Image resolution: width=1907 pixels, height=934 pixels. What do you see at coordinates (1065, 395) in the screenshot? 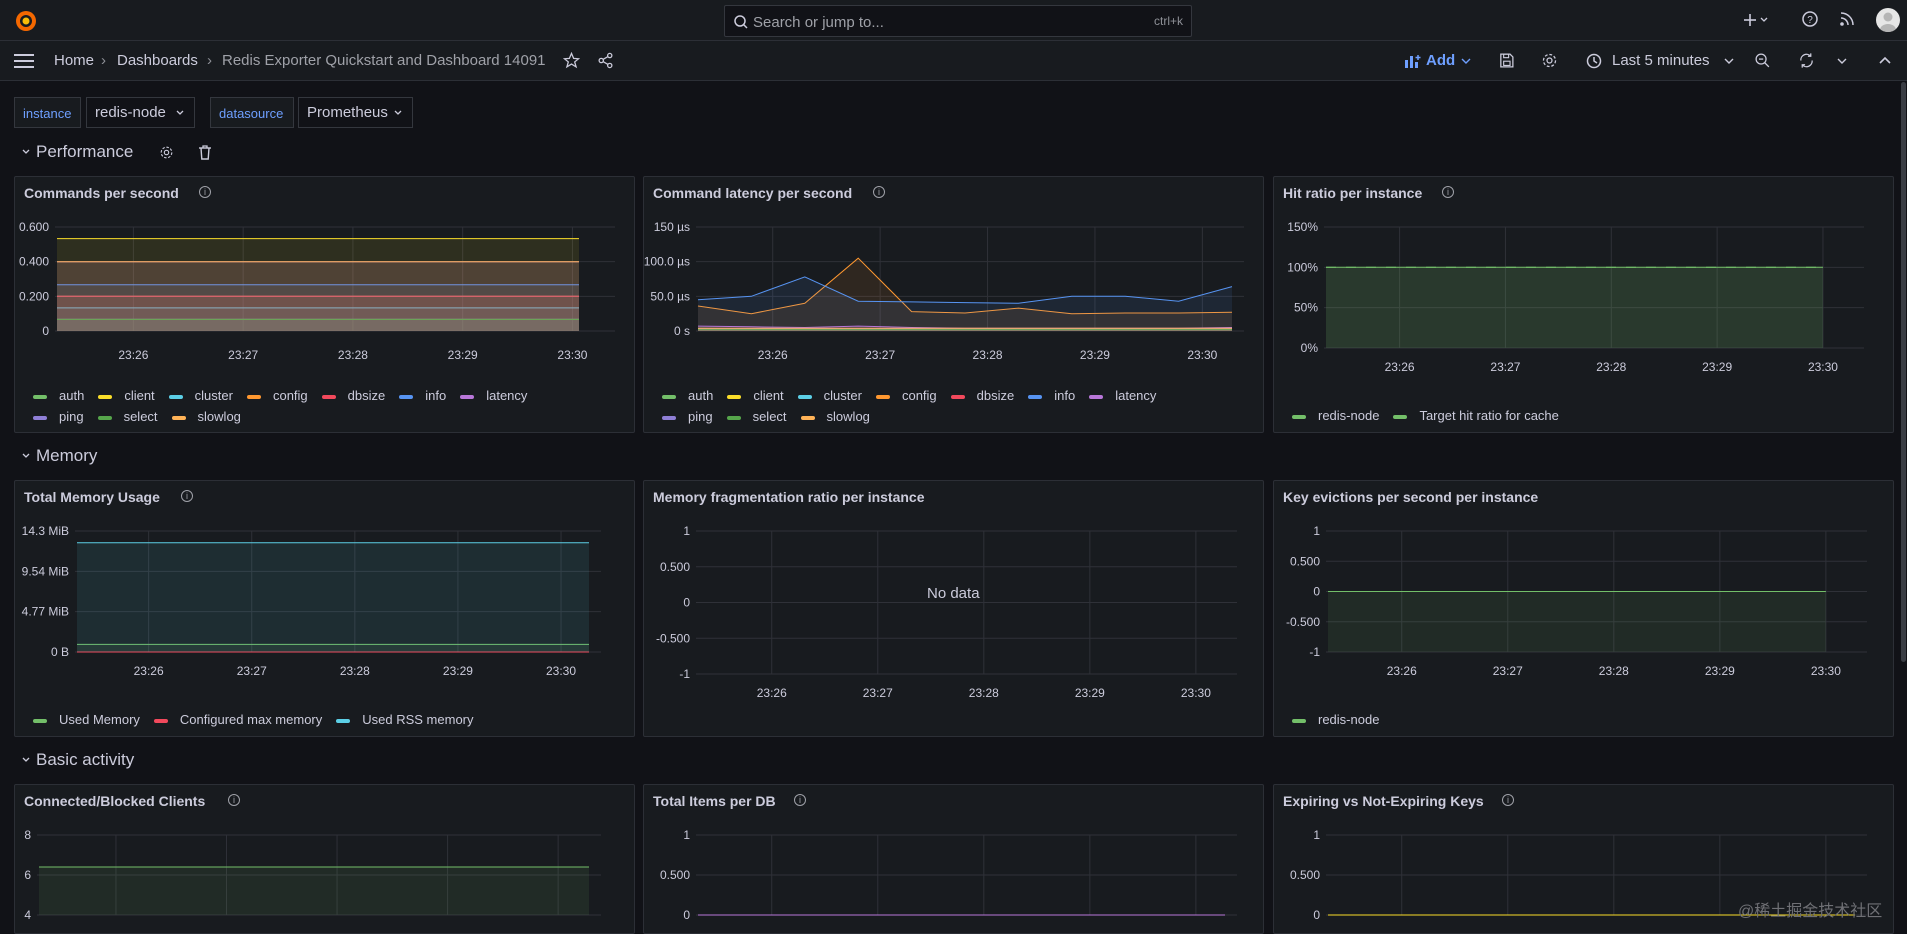
I see `legend-label: info` at bounding box center [1065, 395].